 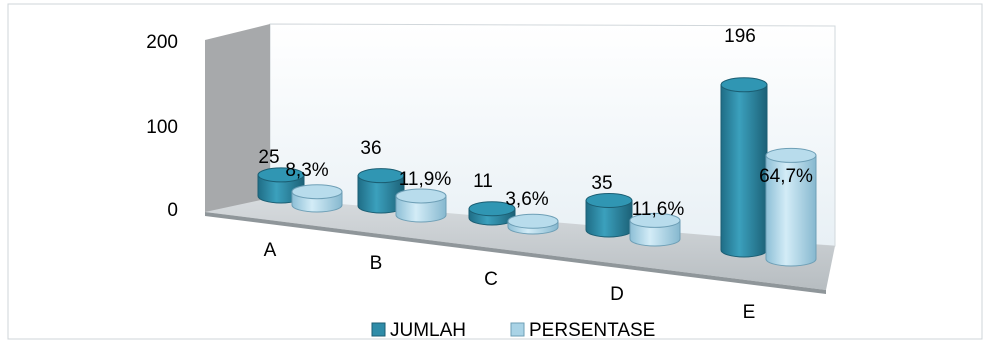 What do you see at coordinates (658, 209) in the screenshot?
I see `data-label-persentase: 11,6%` at bounding box center [658, 209].